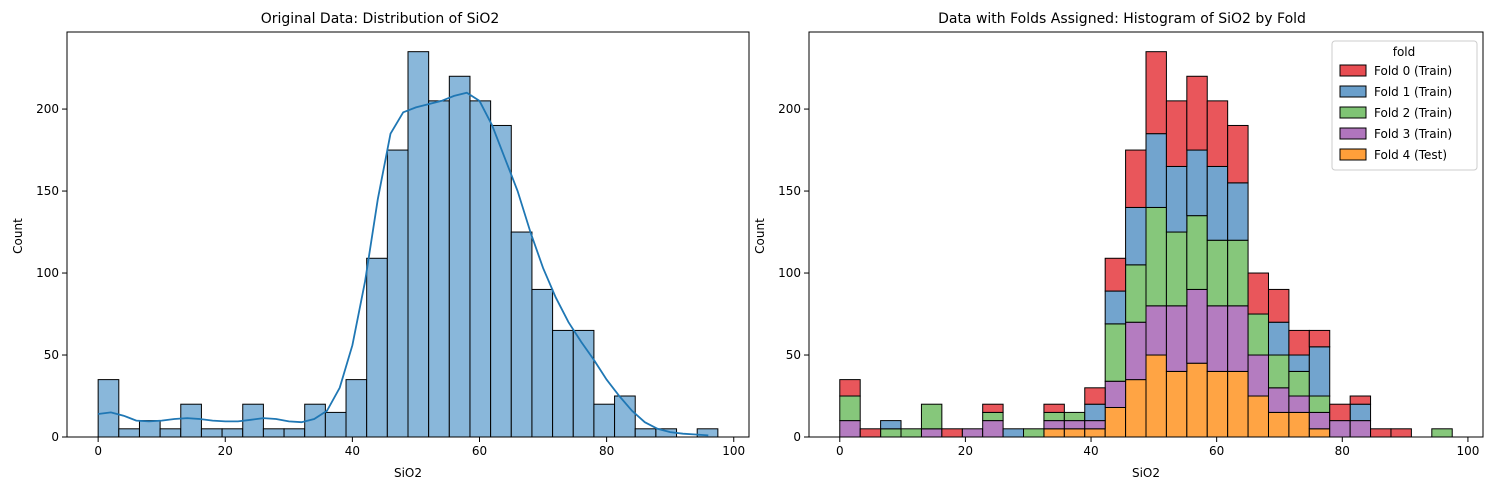  What do you see at coordinates (1413, 92) in the screenshot?
I see `legend-label: Fold 1 (Train)` at bounding box center [1413, 92].